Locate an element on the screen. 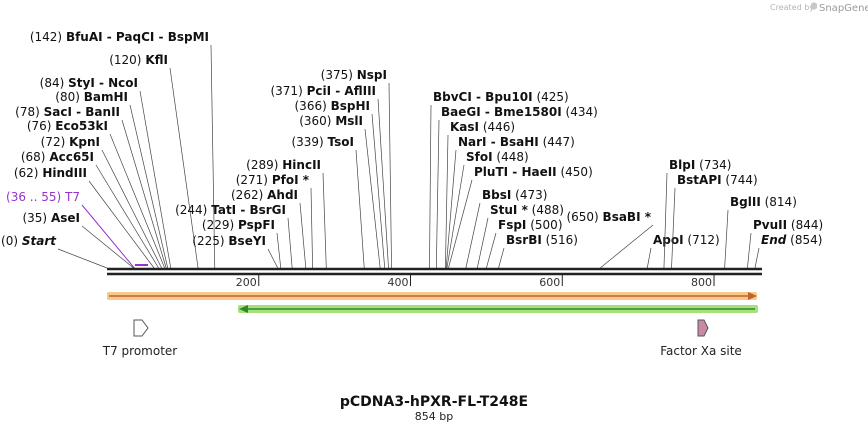 Image resolution: width=868 pixels, height=432 pixels. site-1: (35) AseI is located at coordinates (78, 240).